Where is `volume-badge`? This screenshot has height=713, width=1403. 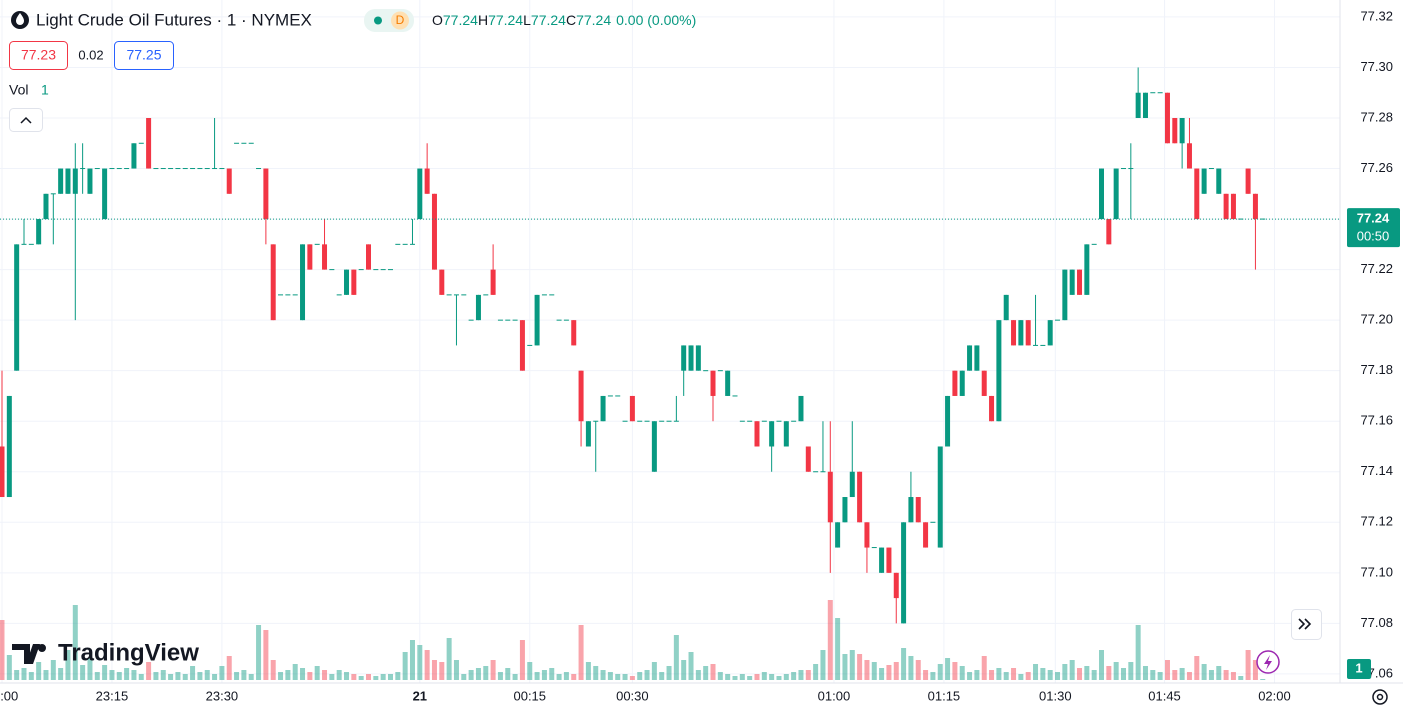 volume-badge is located at coordinates (1359, 669).